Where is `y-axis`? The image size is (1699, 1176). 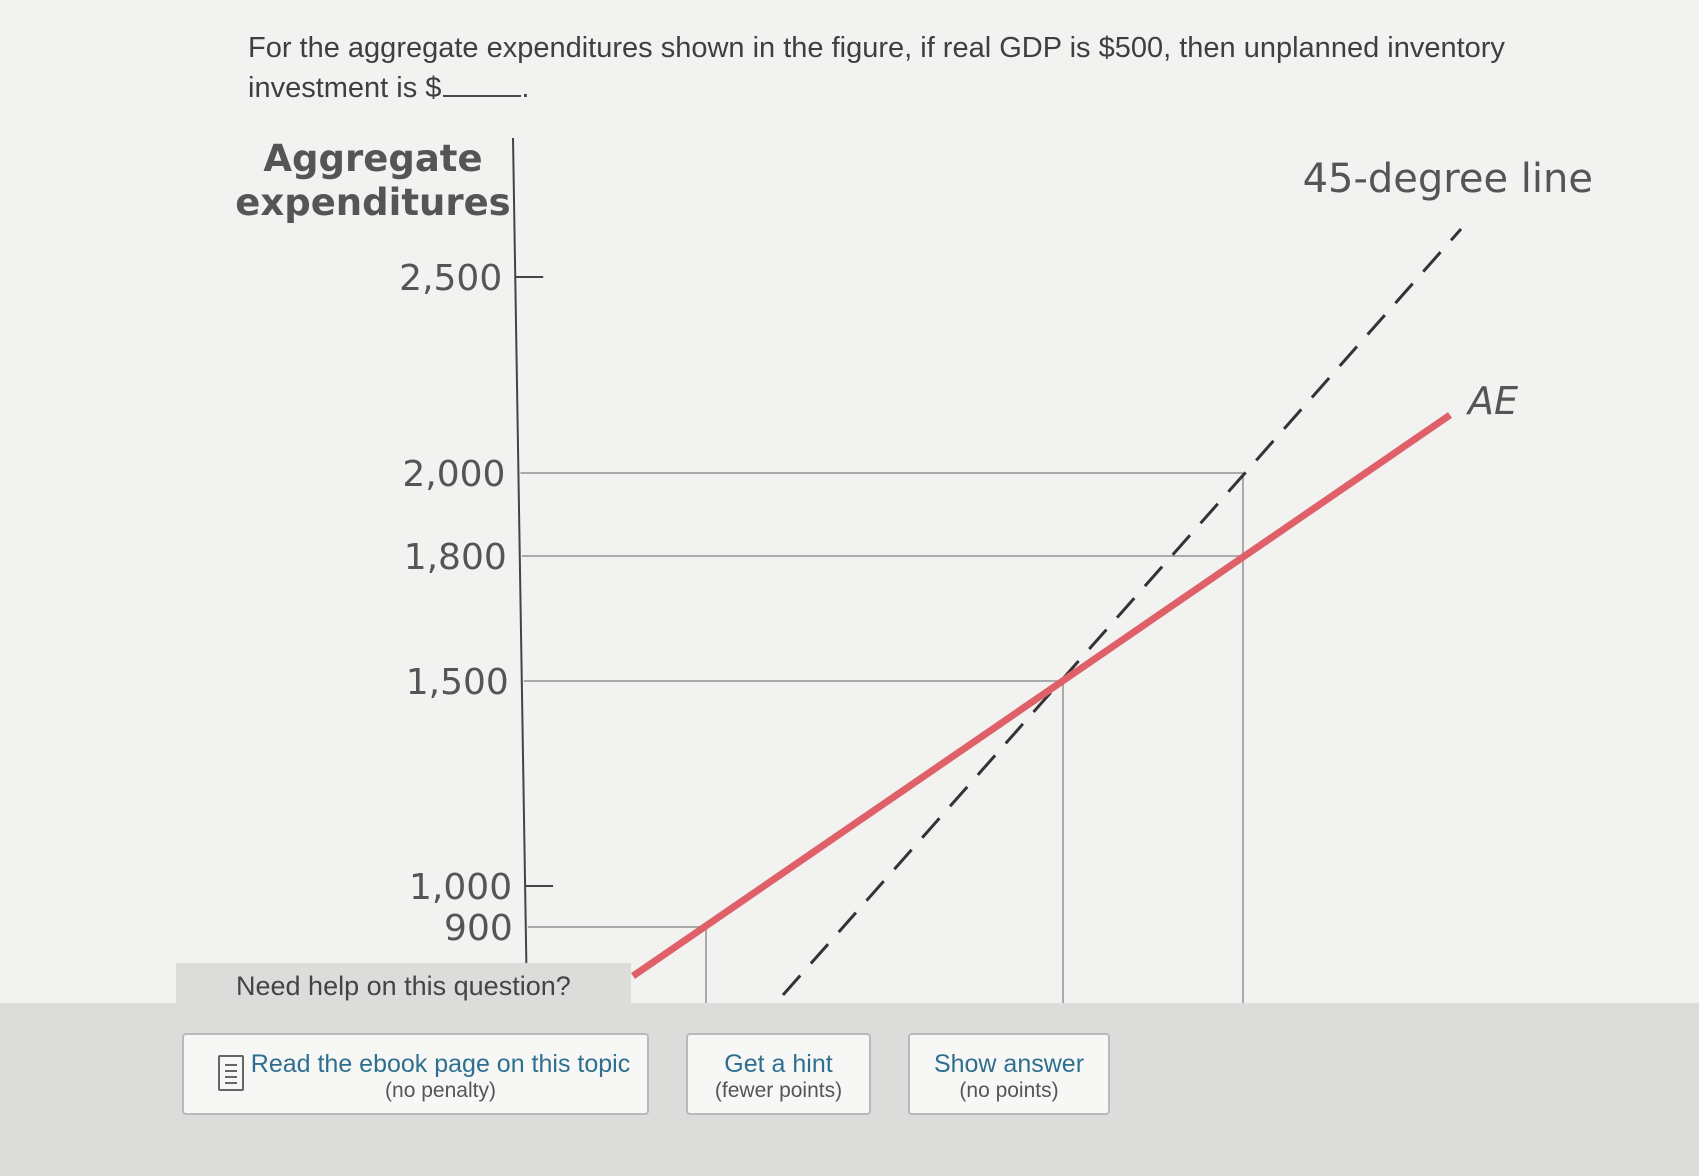
y-axis is located at coordinates (520, 570).